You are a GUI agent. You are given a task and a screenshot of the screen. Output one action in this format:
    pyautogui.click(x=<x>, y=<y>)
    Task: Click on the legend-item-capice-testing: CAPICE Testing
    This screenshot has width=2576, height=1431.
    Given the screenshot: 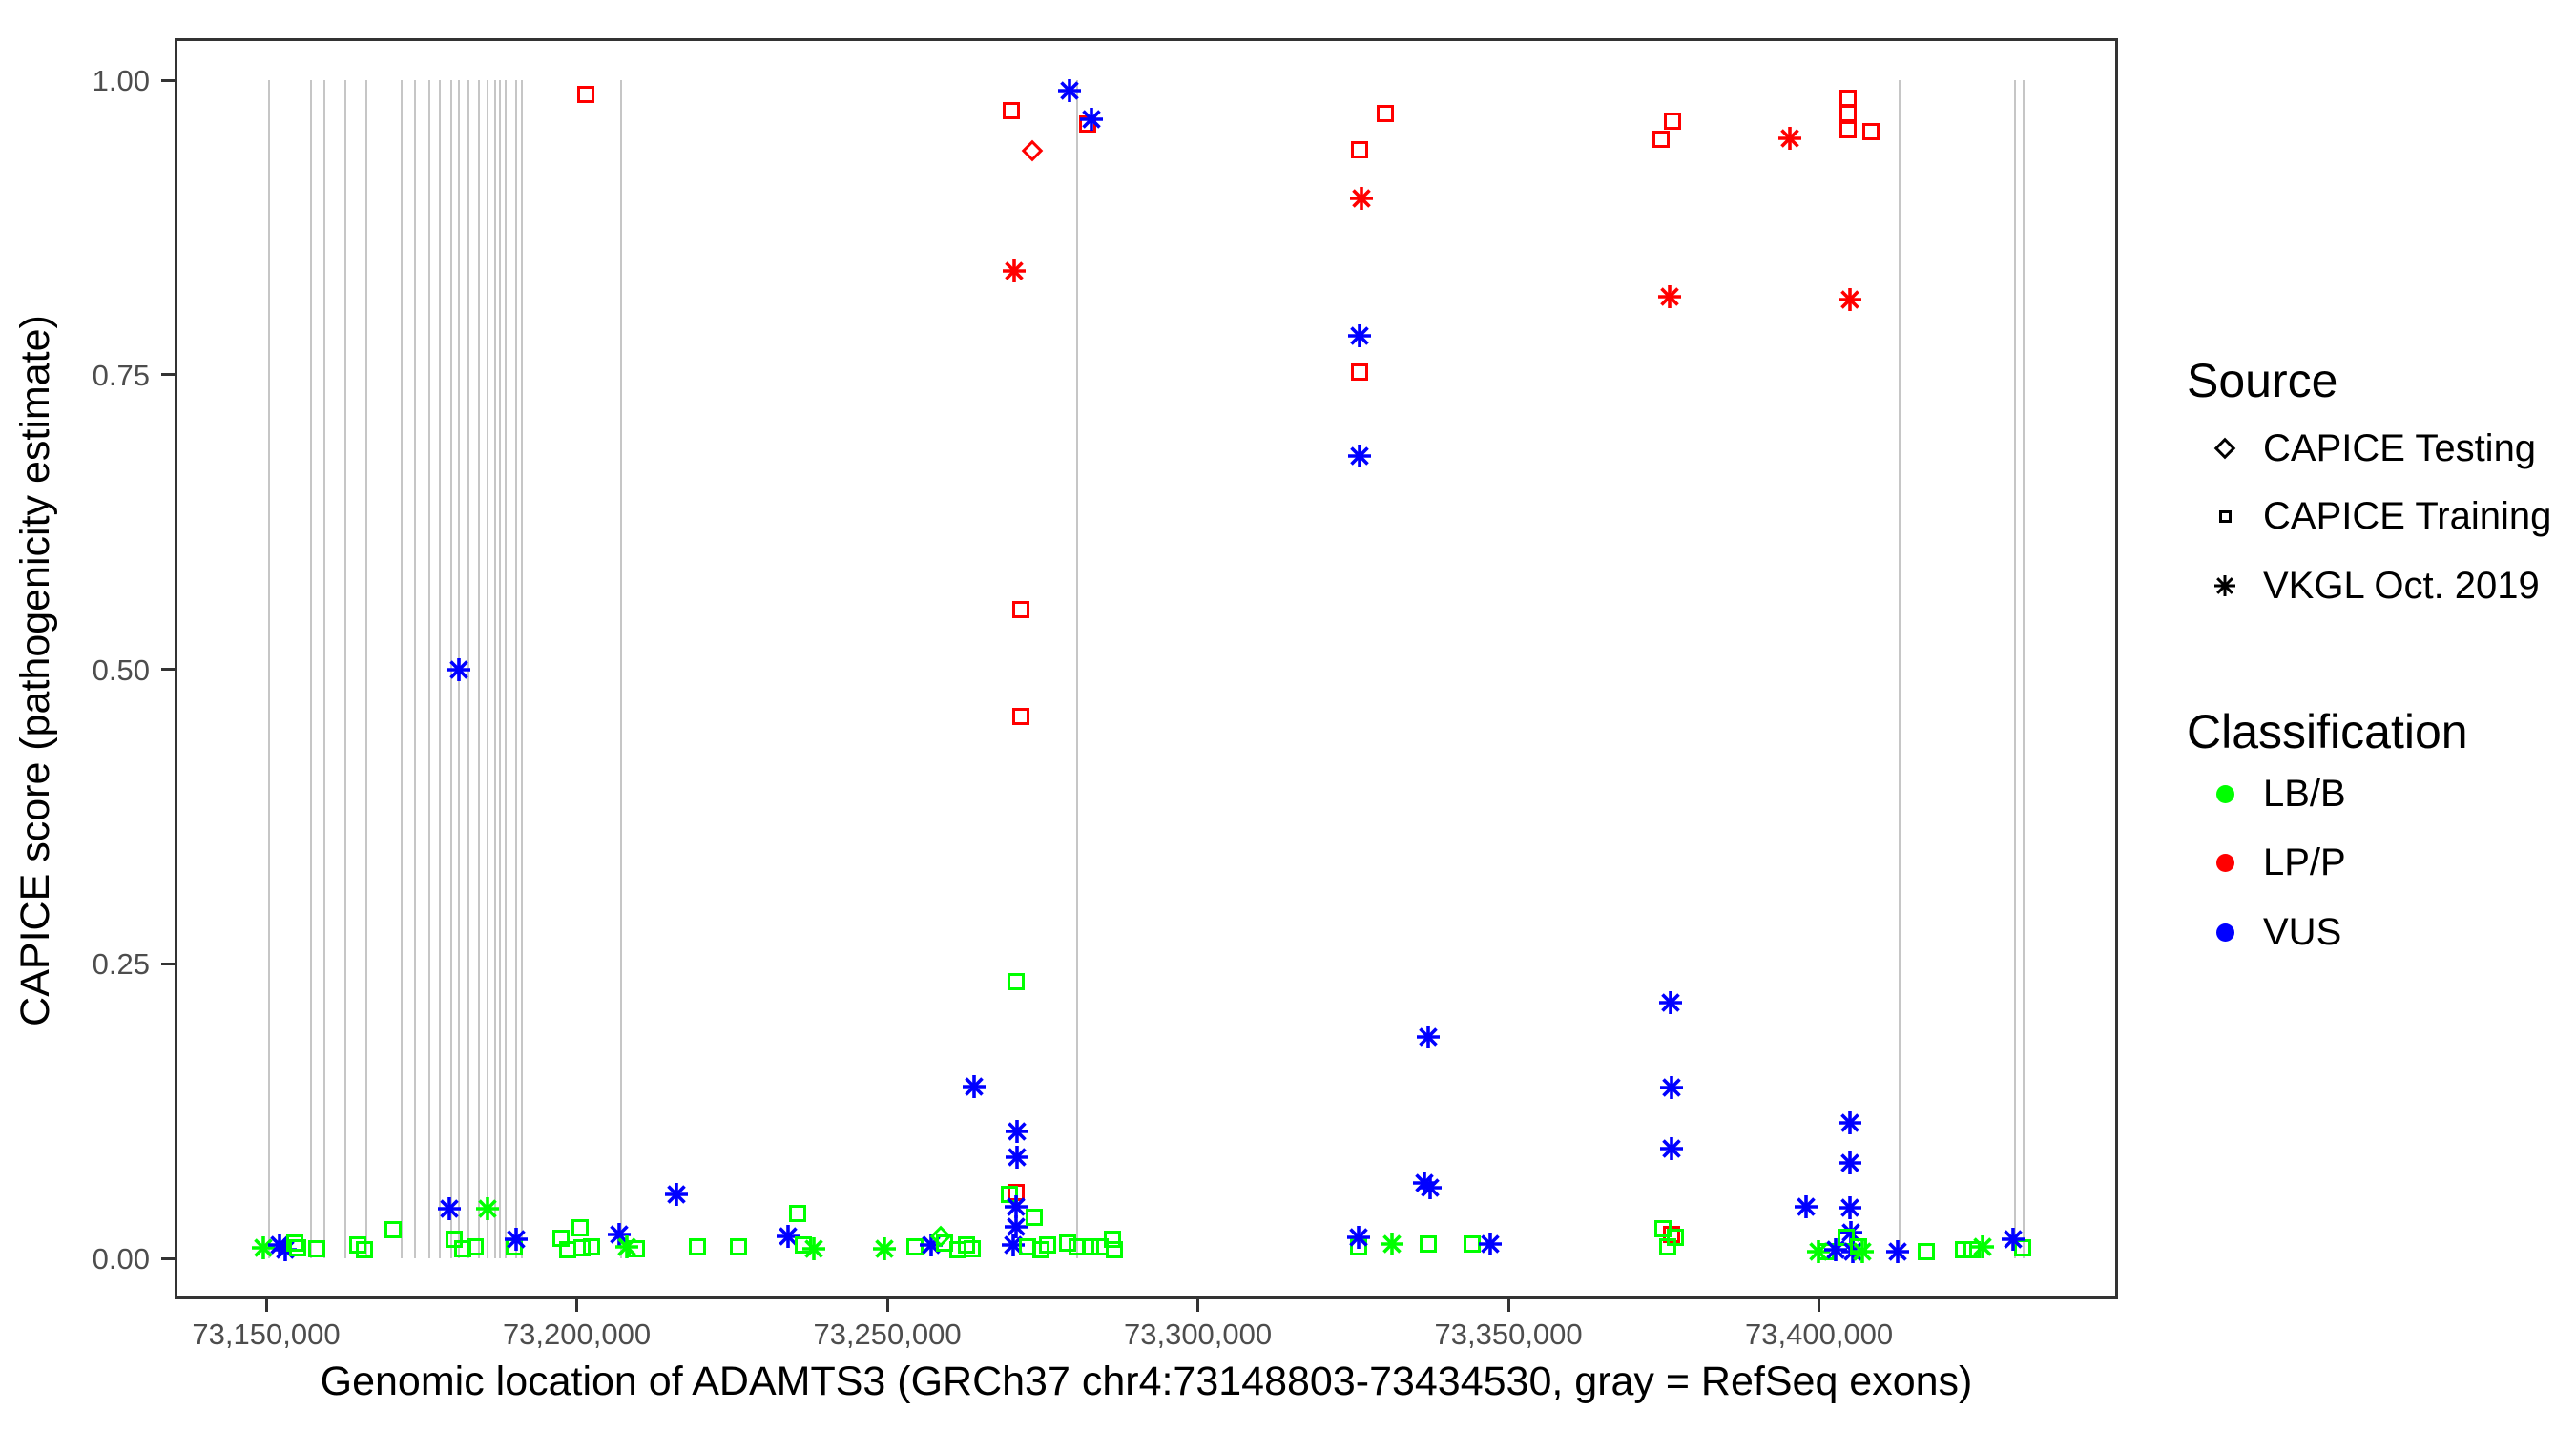 What is the action you would take?
    pyautogui.click(x=2370, y=448)
    